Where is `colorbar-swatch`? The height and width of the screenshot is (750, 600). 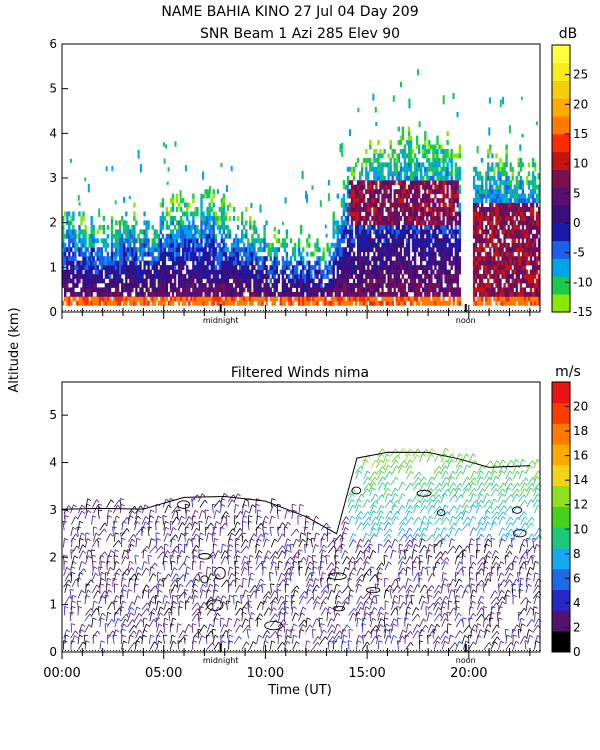
colorbar-swatch is located at coordinates (561, 143).